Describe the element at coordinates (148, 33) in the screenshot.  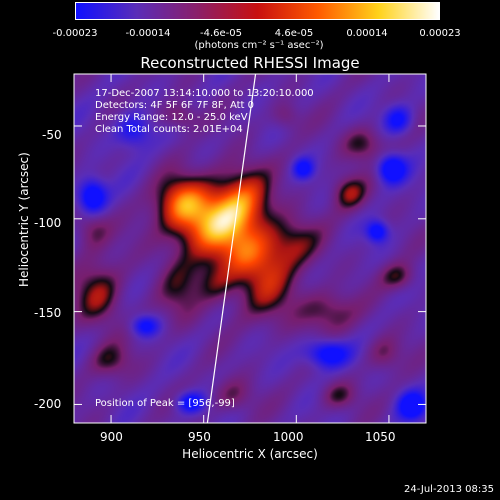
I see `colorbar-tick: -0.00014` at that location.